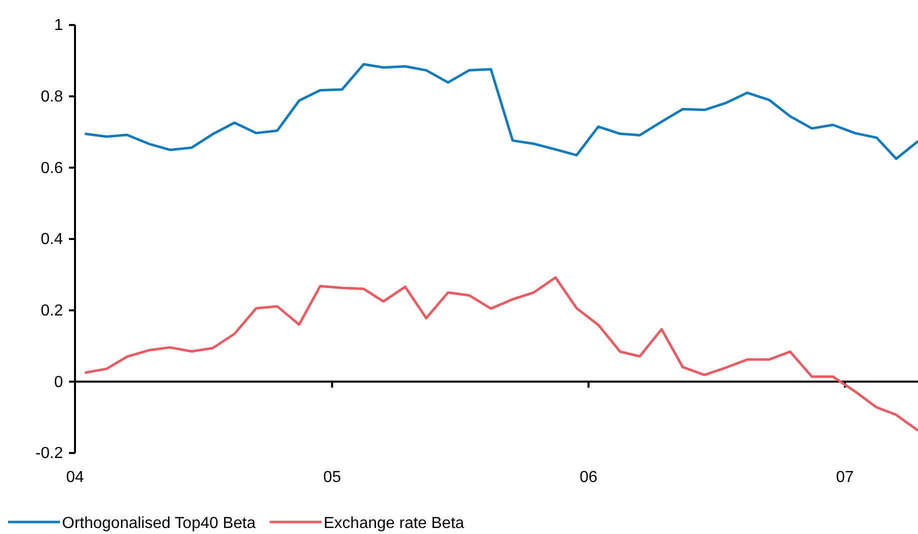 The height and width of the screenshot is (534, 918). Describe the element at coordinates (59, 382) in the screenshot. I see `y-tick-label: 0` at that location.